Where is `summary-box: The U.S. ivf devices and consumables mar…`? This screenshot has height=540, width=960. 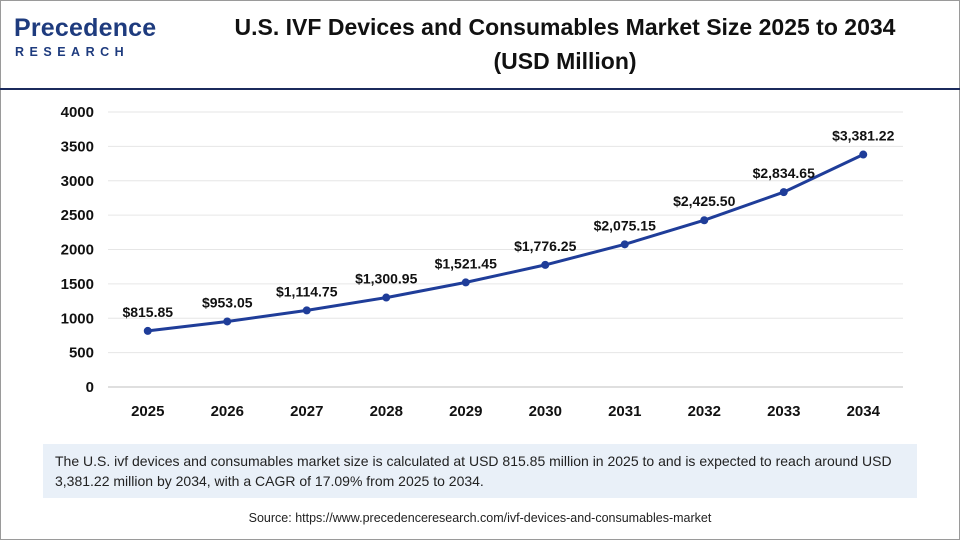 summary-box: The U.S. ivf devices and consumables mar… is located at coordinates (480, 471).